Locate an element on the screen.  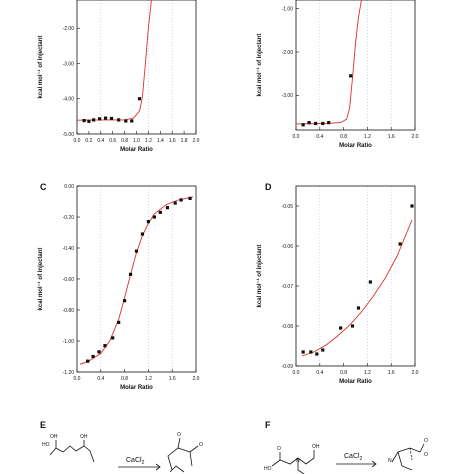
chart-b-xtick-label: 0.8 is located at coordinates (343, 137).